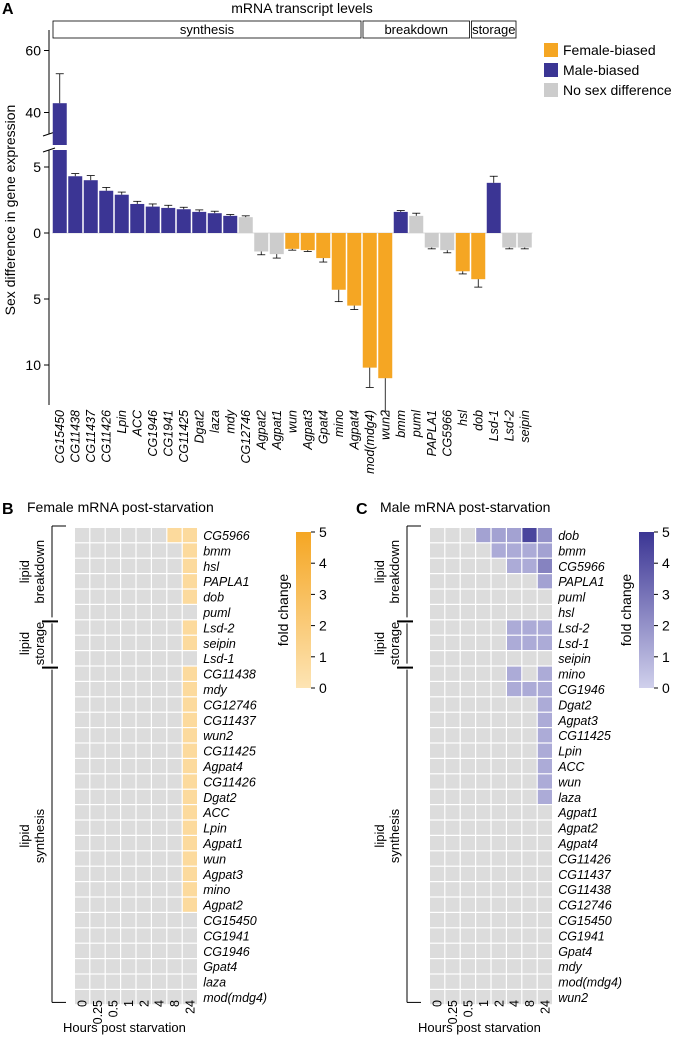  I want to click on heatmap-row-label: Lsd-2, so click(218, 628).